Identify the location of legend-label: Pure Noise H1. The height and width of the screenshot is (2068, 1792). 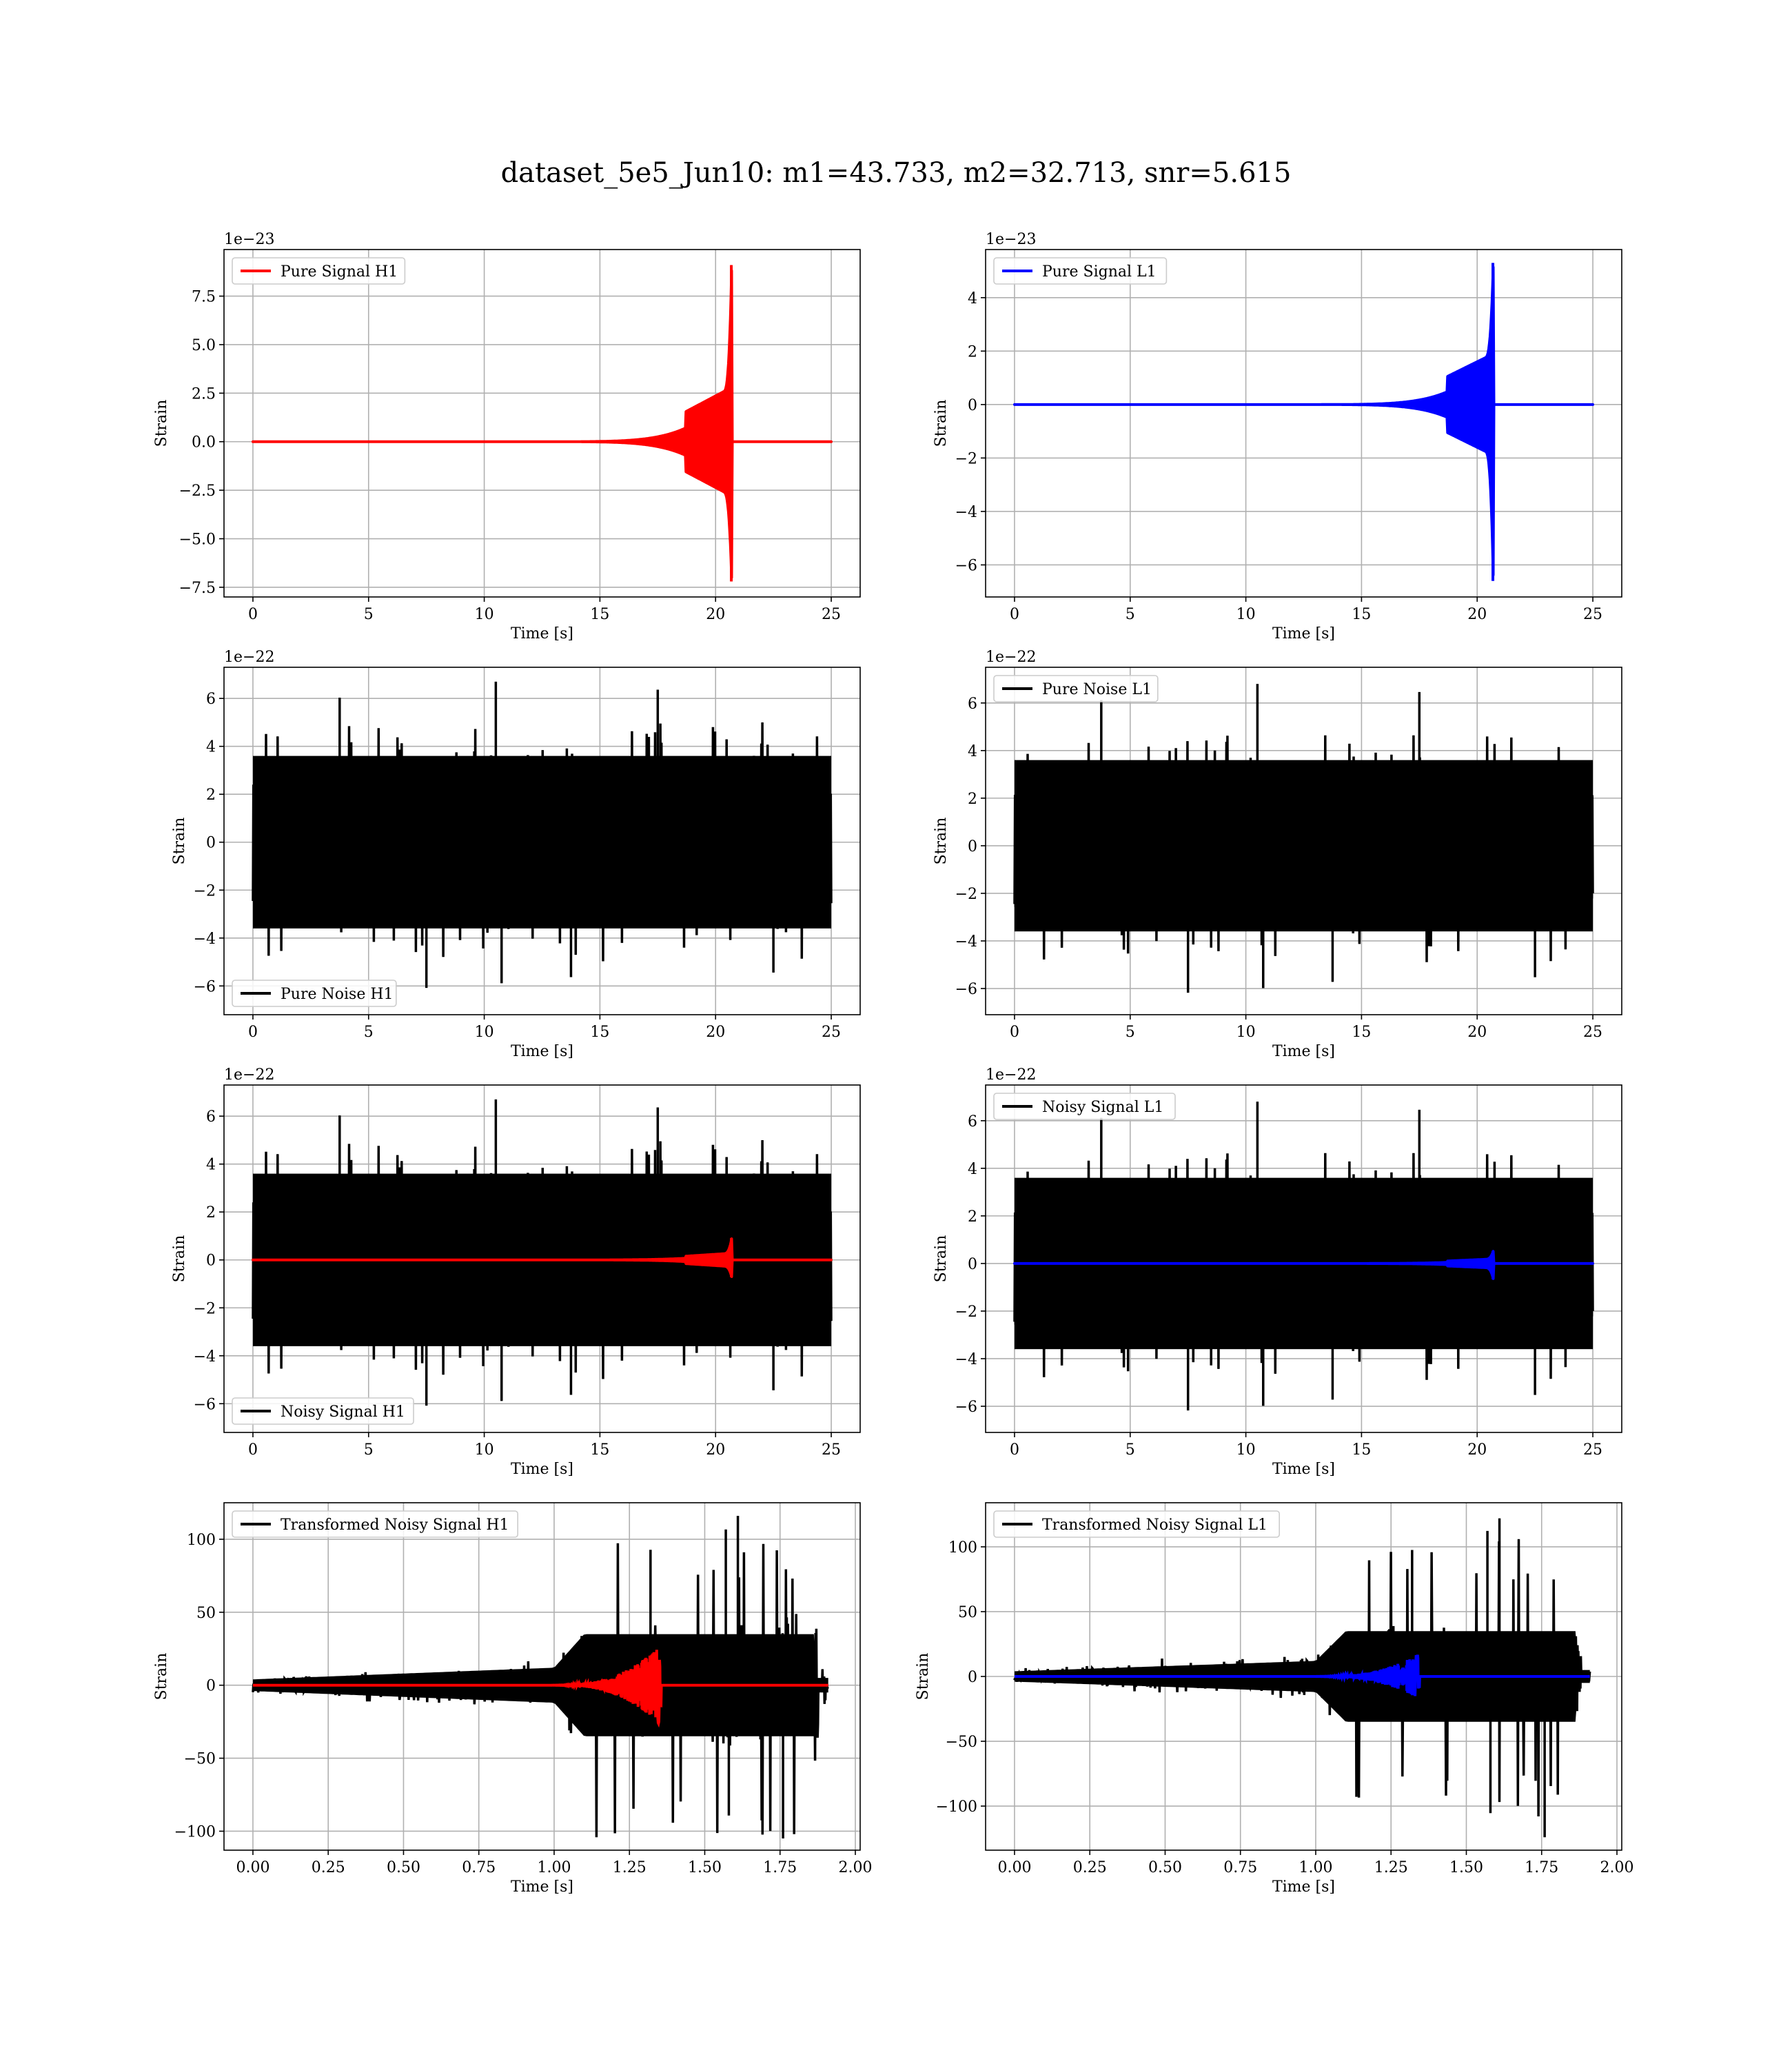
(337, 994).